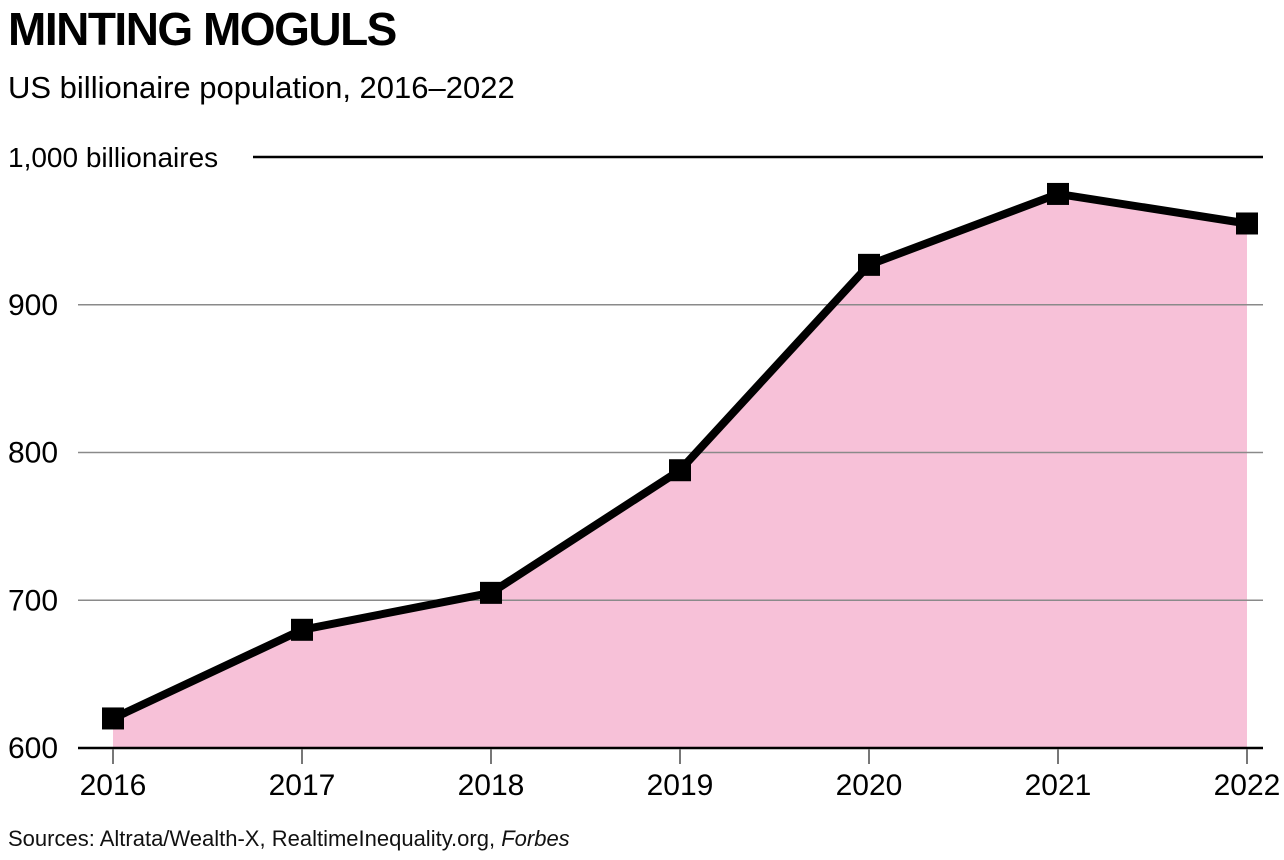 The height and width of the screenshot is (860, 1284). I want to click on y-tick-label-700: 700, so click(33, 600).